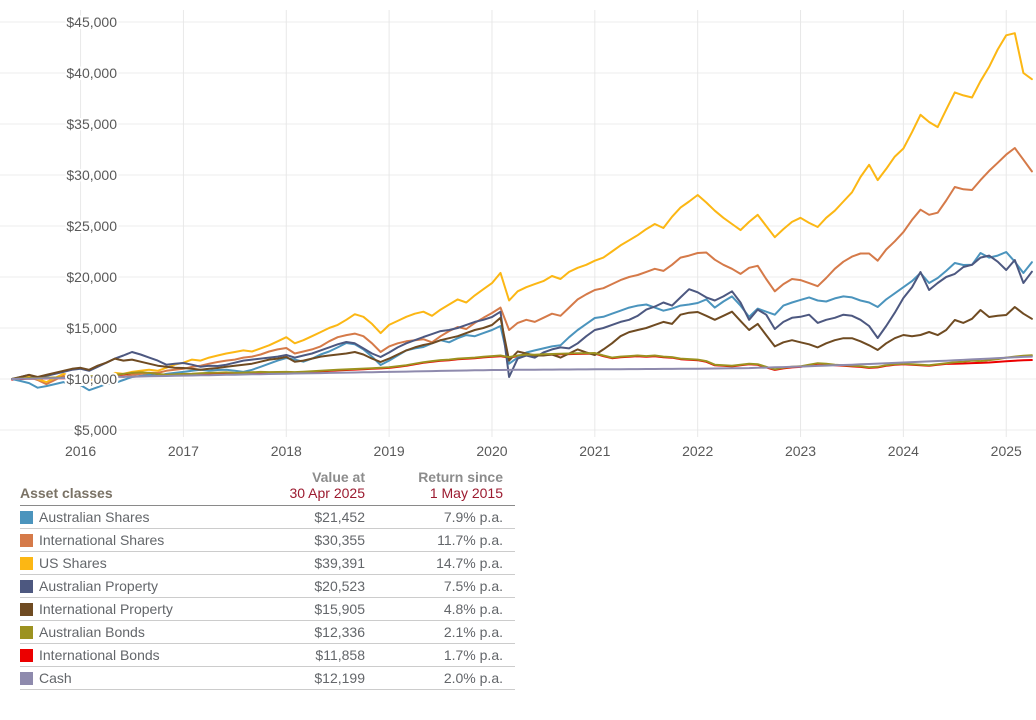 The width and height of the screenshot is (1036, 720). I want to click on svg-text: $30,000, so click(91, 175).